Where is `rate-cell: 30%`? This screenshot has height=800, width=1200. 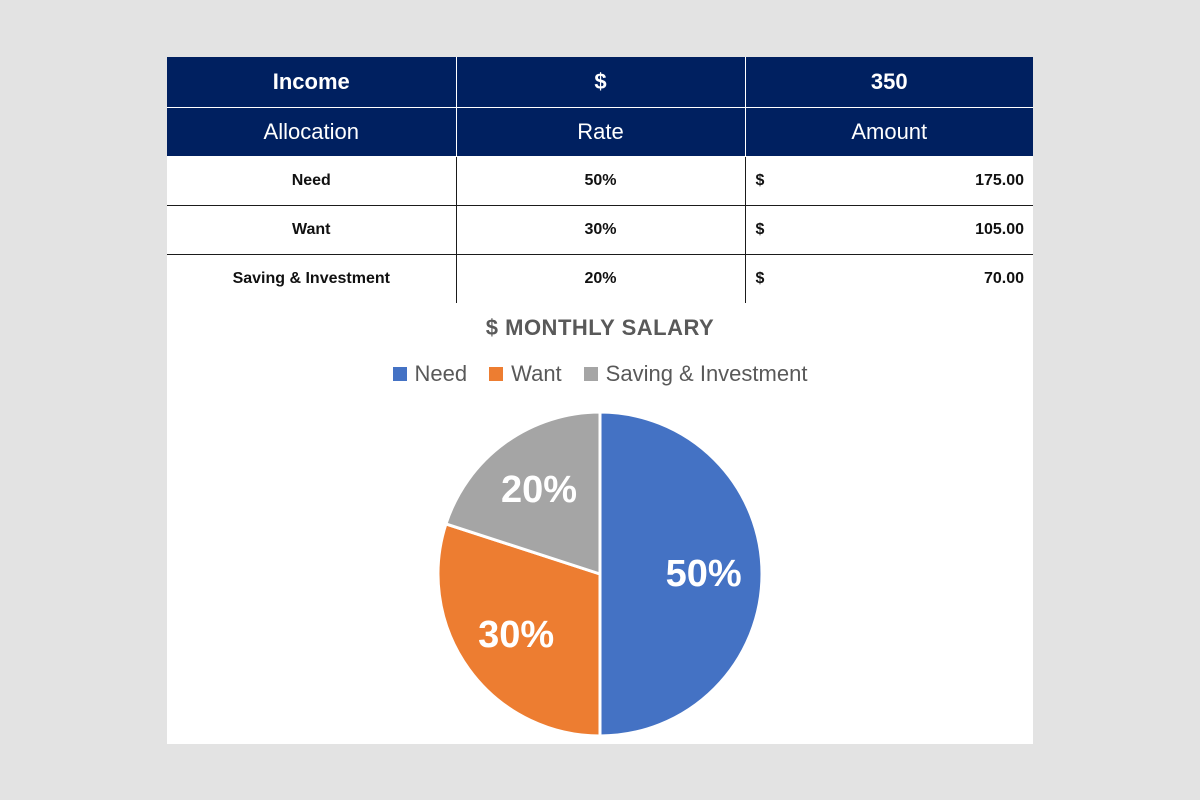
rate-cell: 30% is located at coordinates (601, 230).